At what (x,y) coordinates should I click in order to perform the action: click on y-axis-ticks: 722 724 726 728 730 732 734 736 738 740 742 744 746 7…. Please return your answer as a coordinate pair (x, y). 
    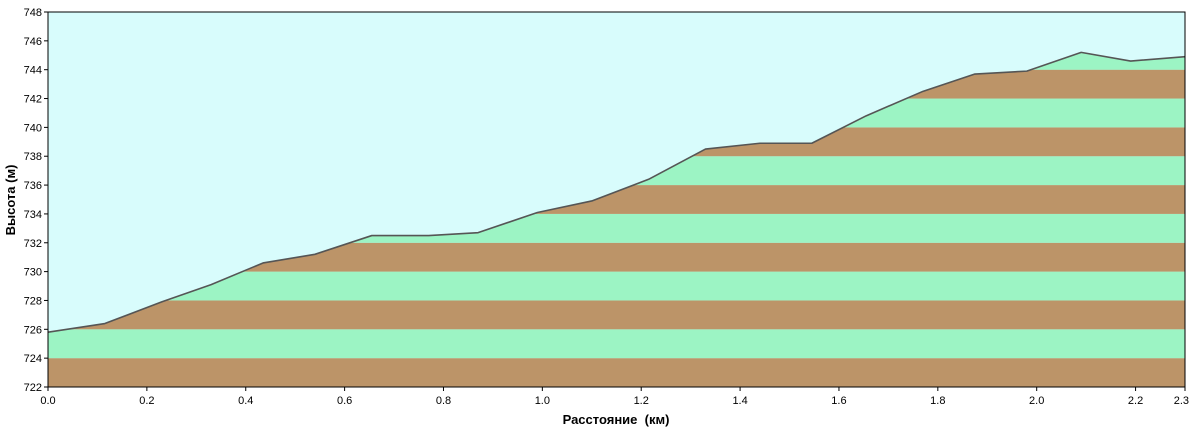
    Looking at the image, I should click on (36, 200).